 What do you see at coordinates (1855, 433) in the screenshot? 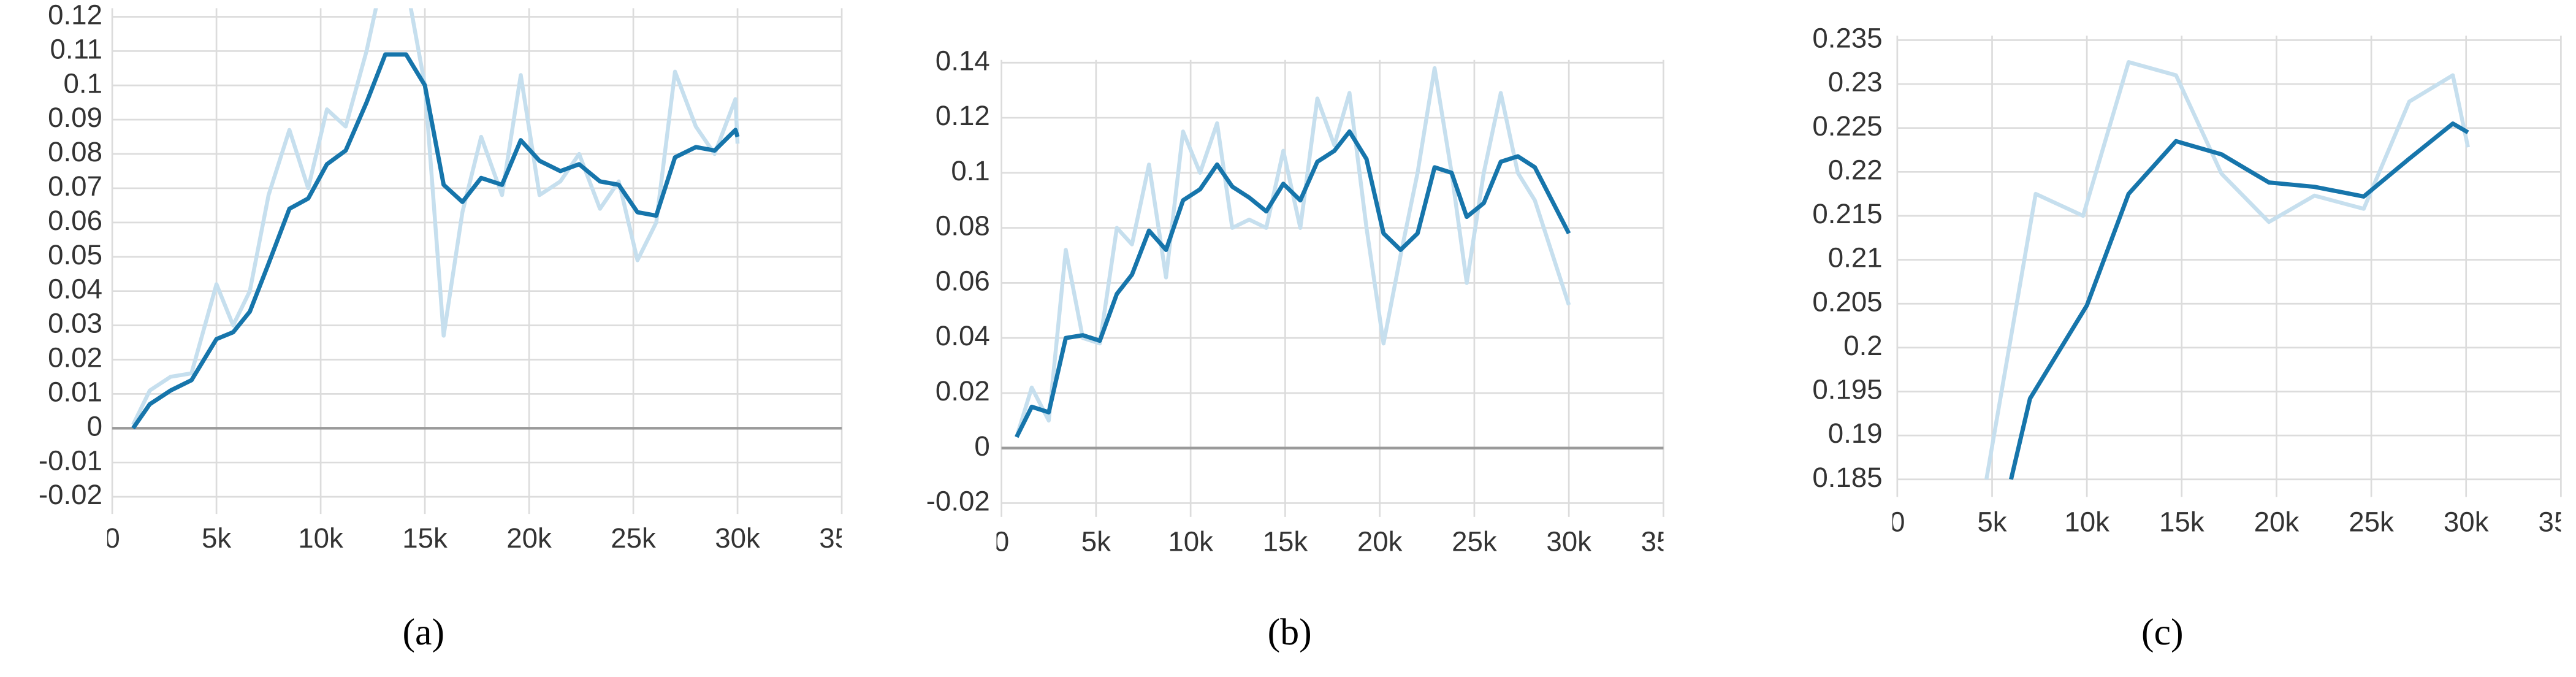
I see `y-tick-label: 0.19` at bounding box center [1855, 433].